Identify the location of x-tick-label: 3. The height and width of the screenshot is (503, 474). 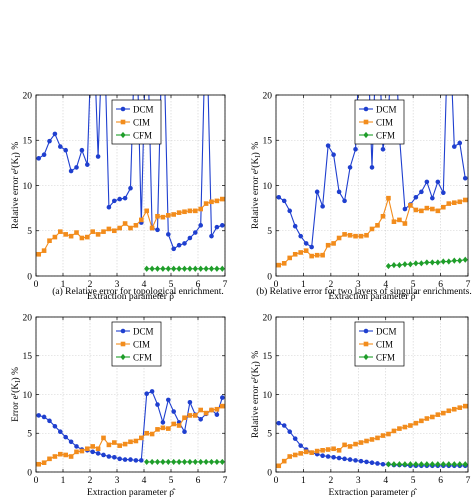
(358, 285).